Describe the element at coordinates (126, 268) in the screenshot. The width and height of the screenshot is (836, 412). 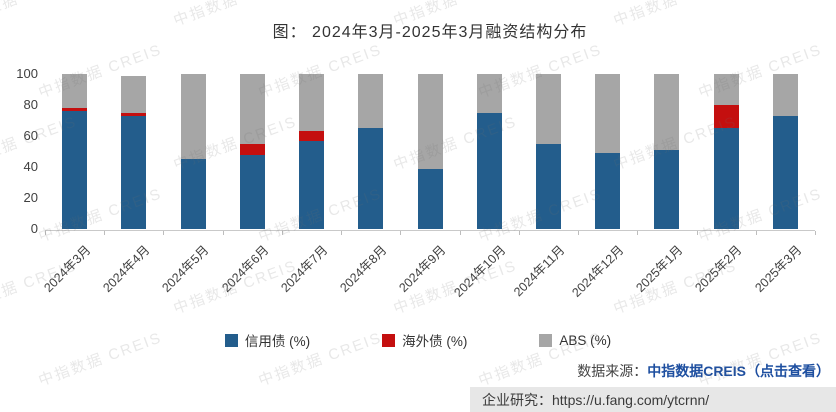
I see `x-axis-category-label: 2024年4月` at that location.